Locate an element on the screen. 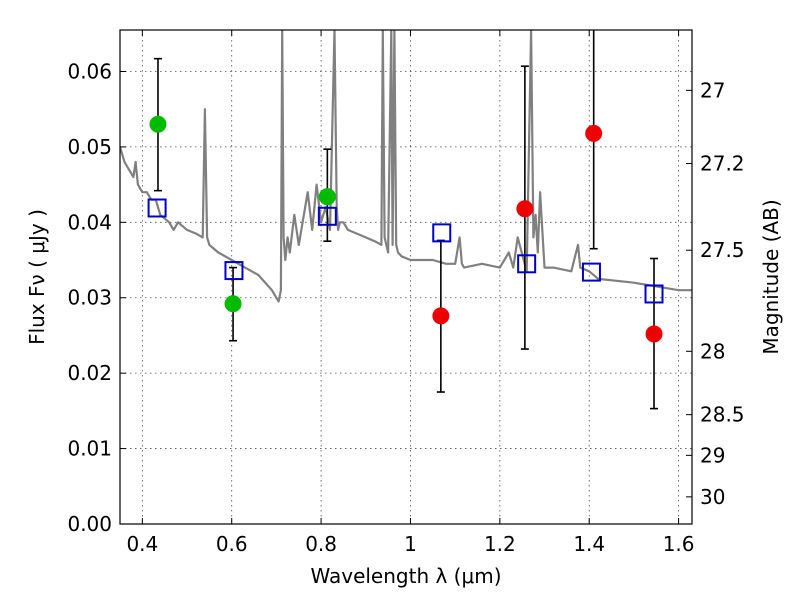 This screenshot has width=800, height=600. x-tick-label: 0.4 is located at coordinates (142, 544).